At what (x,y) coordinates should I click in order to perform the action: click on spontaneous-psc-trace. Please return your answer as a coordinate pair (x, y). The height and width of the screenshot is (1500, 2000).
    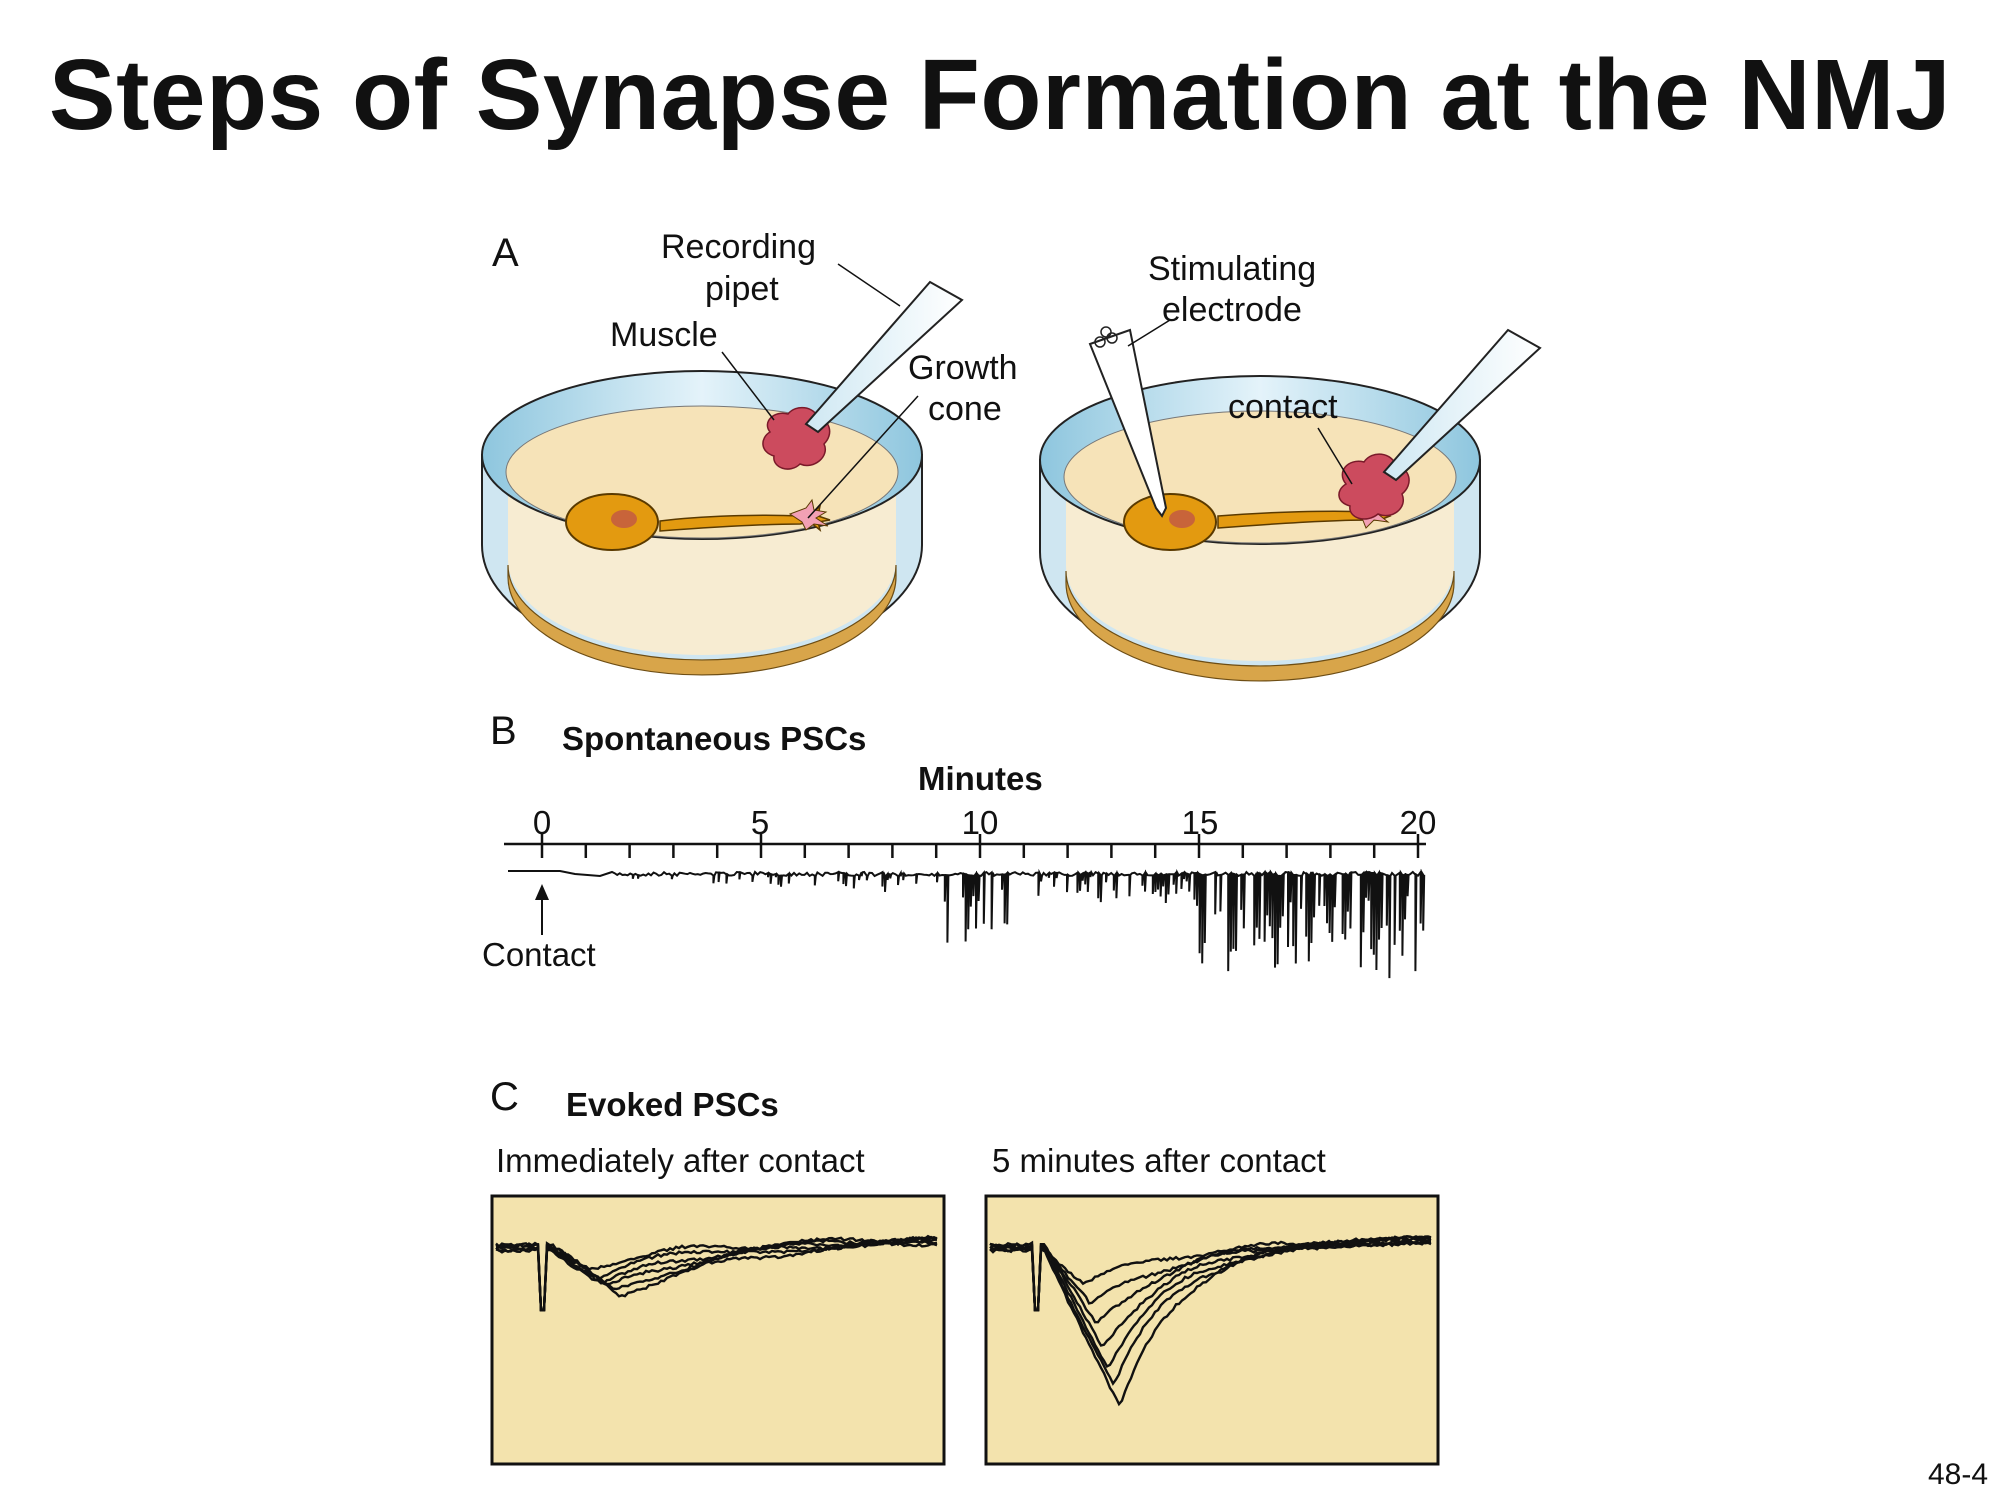
    Looking at the image, I should click on (967, 923).